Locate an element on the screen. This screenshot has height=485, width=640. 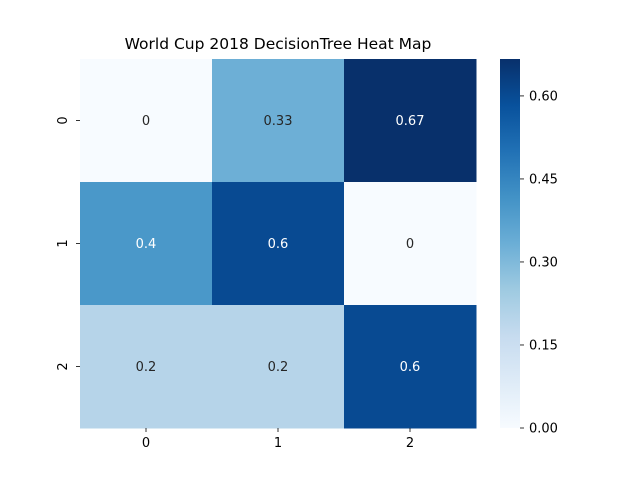
y-axis: 0 1 2 is located at coordinates (68, 243).